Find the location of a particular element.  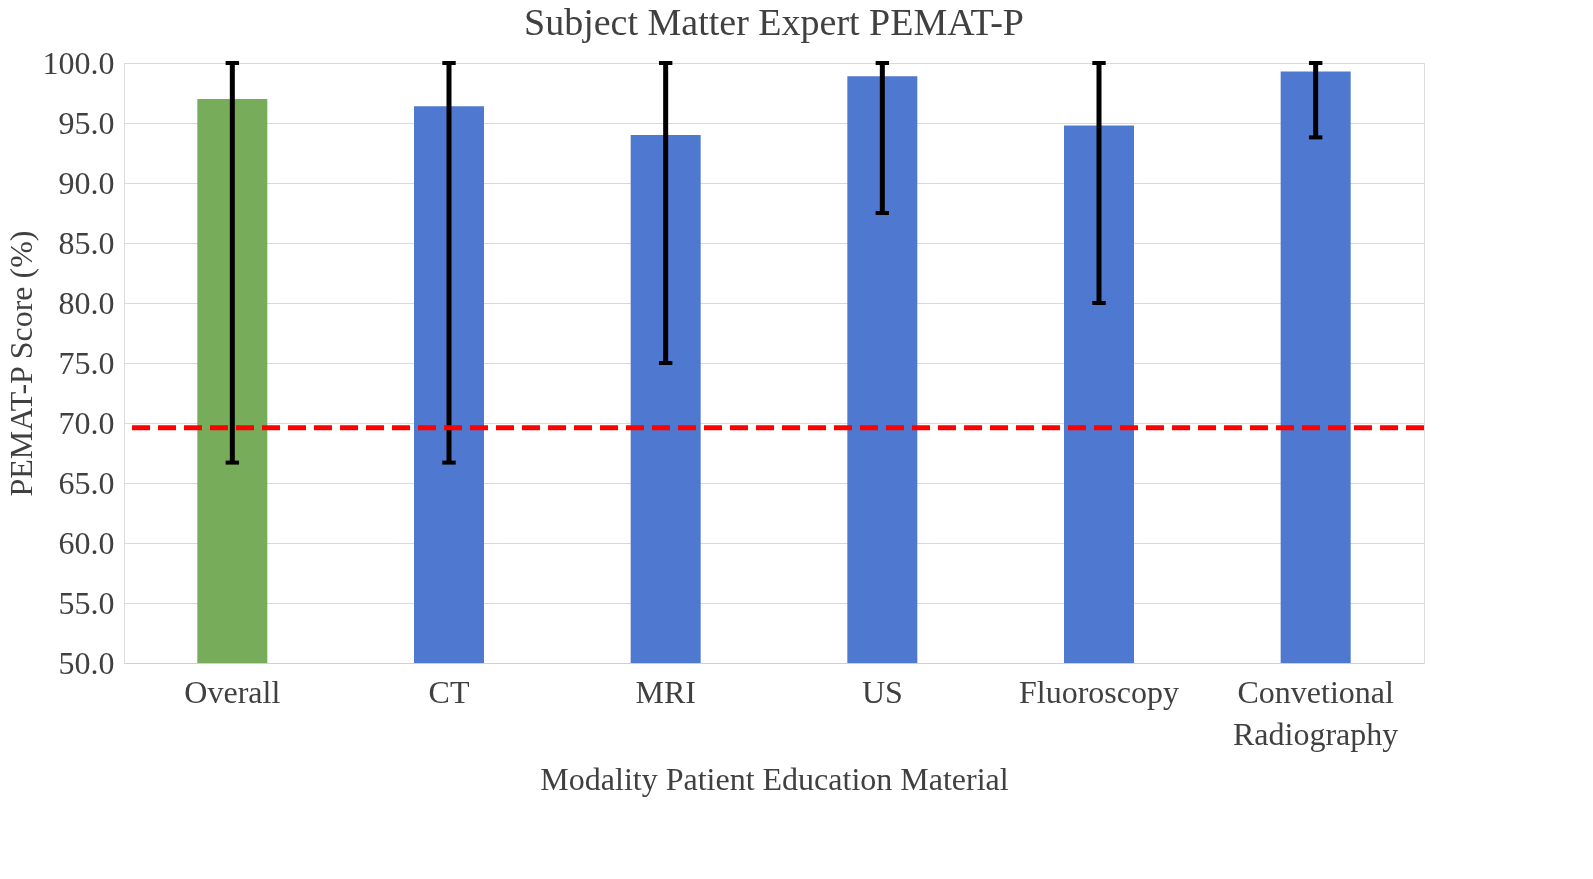

y-tick-label: 95.0 is located at coordinates (86, 122).